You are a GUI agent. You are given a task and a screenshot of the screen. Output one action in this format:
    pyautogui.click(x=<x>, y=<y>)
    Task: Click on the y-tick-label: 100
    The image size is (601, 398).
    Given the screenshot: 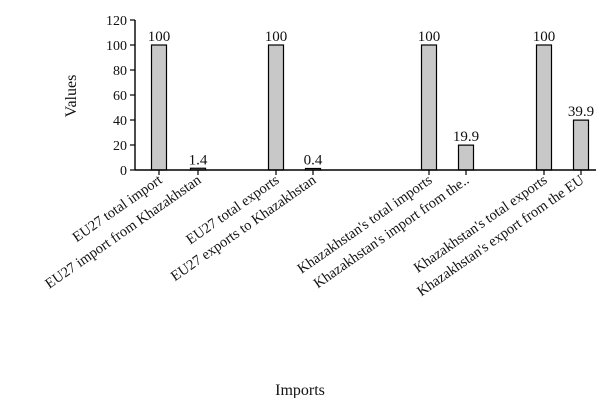 What is the action you would take?
    pyautogui.click(x=116, y=46)
    